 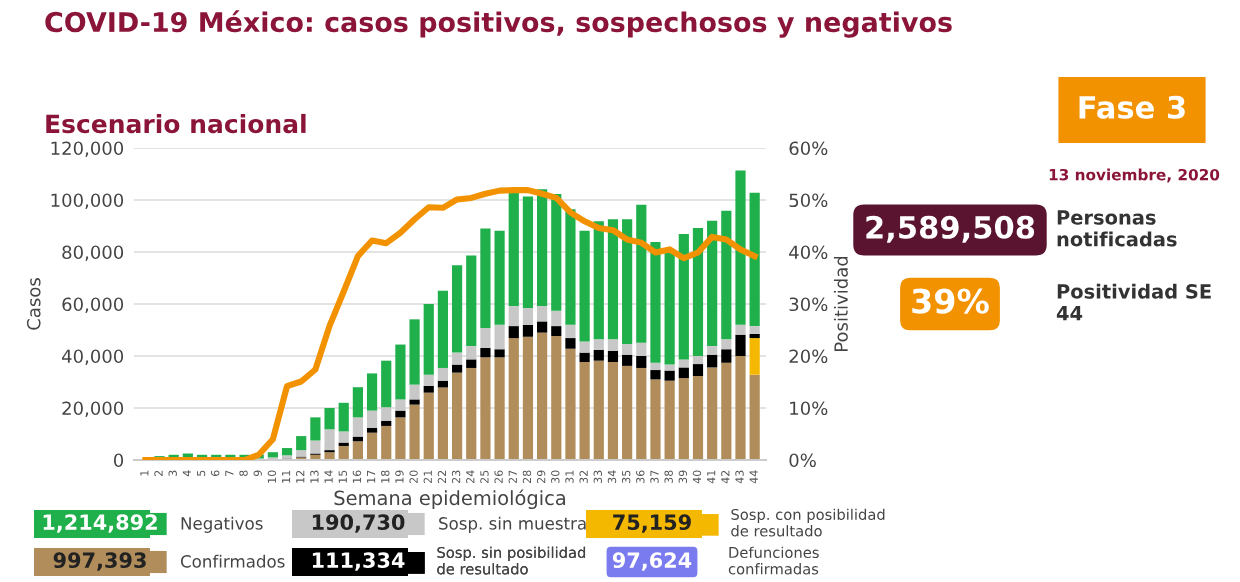 What do you see at coordinates (1133, 302) in the screenshot?
I see `text: Positividad SE 44` at bounding box center [1133, 302].